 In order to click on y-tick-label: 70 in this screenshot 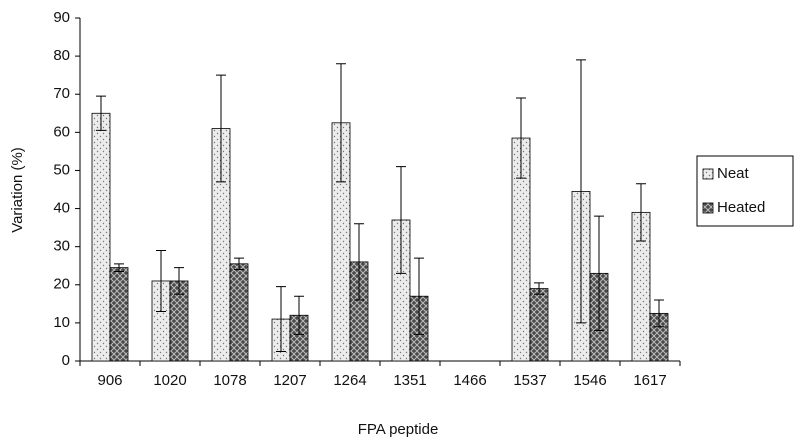, I will do `click(61, 93)`.